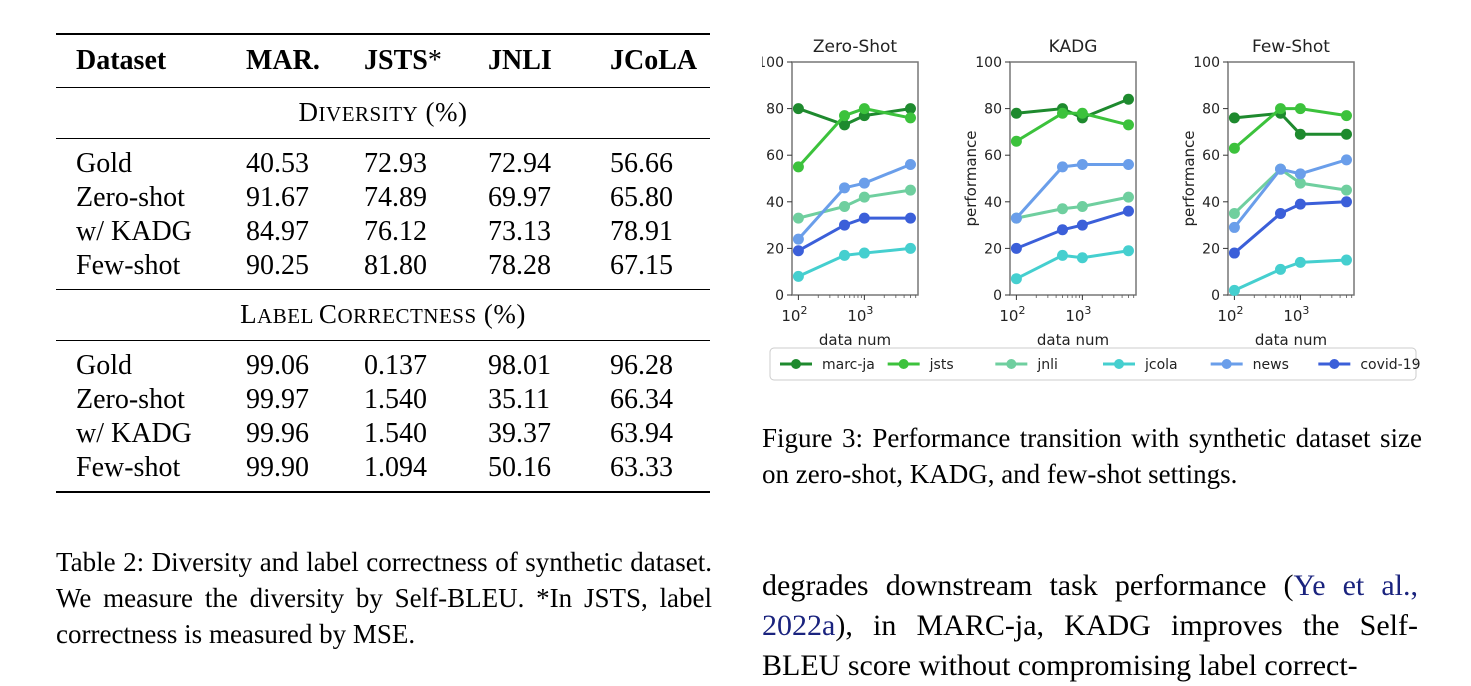 The width and height of the screenshot is (1471, 686). Describe the element at coordinates (941, 365) in the screenshot. I see `legend-label: jsts` at that location.